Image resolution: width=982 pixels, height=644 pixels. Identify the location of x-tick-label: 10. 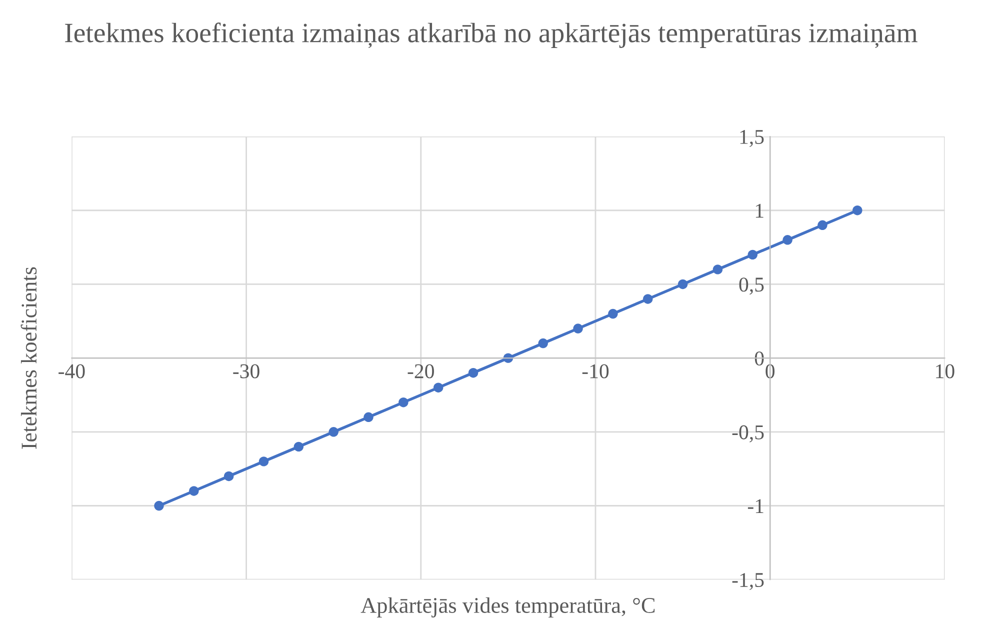
(945, 371).